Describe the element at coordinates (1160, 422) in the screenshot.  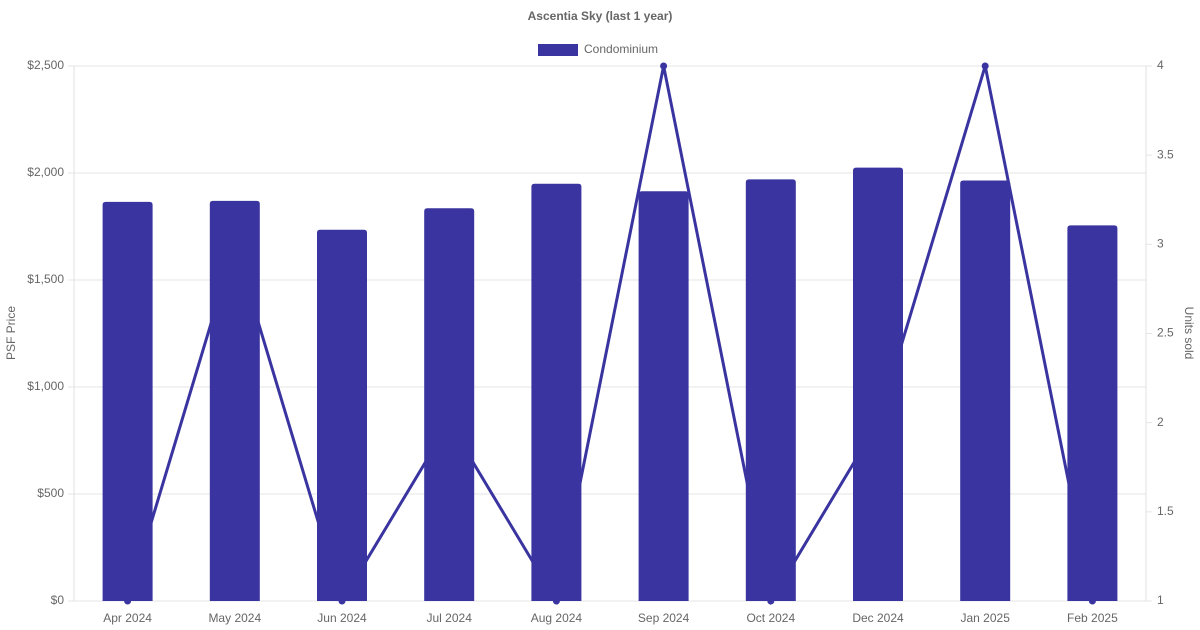
I see `y2-tick-label: 2` at that location.